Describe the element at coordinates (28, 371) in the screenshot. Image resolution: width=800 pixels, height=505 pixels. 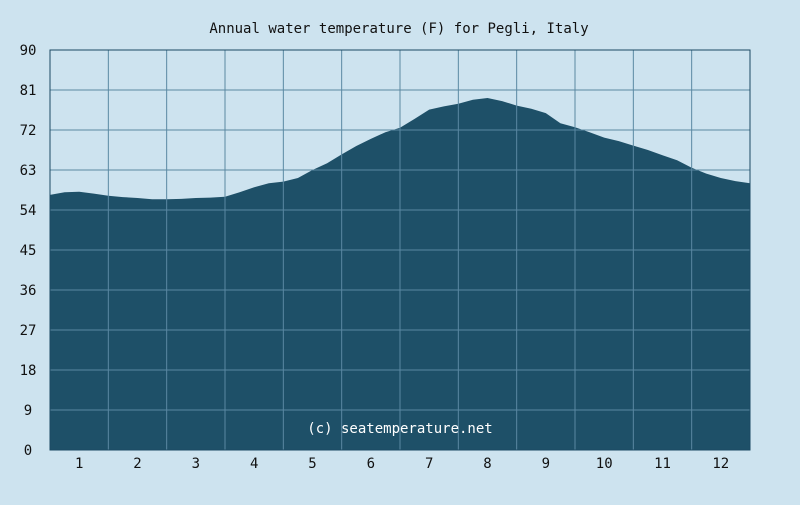
I see `y-tick-label: 18` at that location.